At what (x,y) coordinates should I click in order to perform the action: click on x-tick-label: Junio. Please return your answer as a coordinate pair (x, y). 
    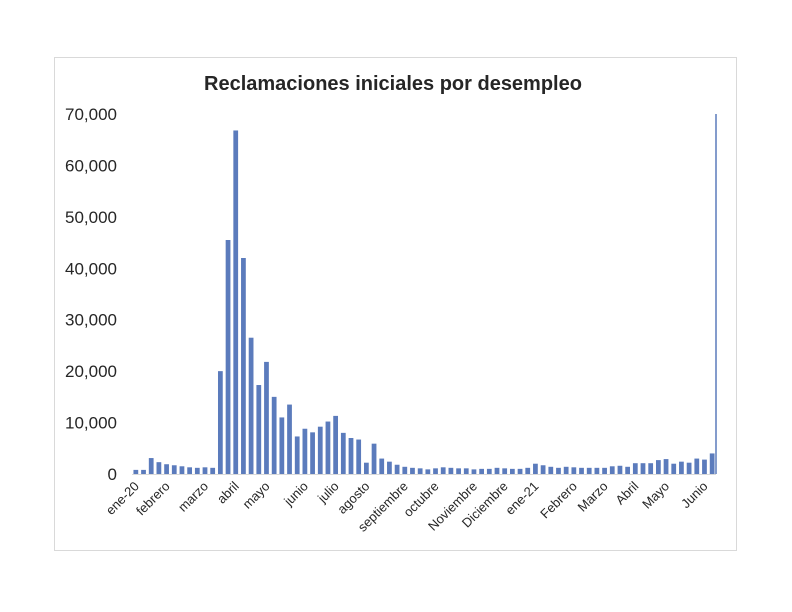
    Looking at the image, I should click on (694, 495).